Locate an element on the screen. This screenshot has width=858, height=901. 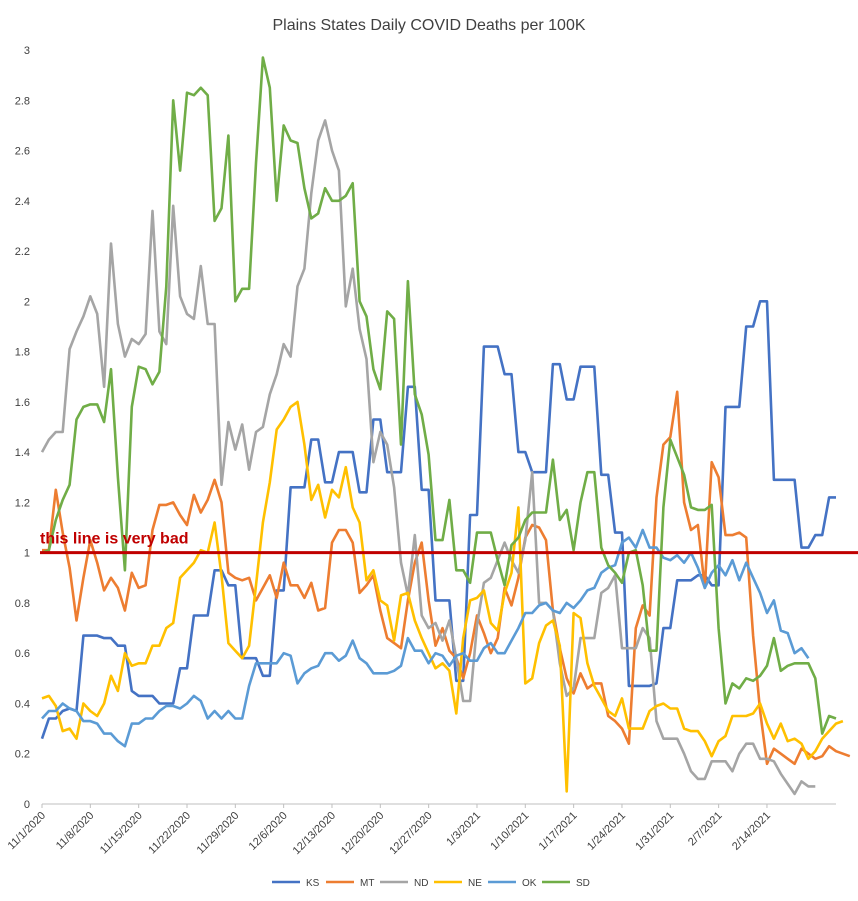
x-tick-label: 11/29/2020 is located at coordinates (218, 833).